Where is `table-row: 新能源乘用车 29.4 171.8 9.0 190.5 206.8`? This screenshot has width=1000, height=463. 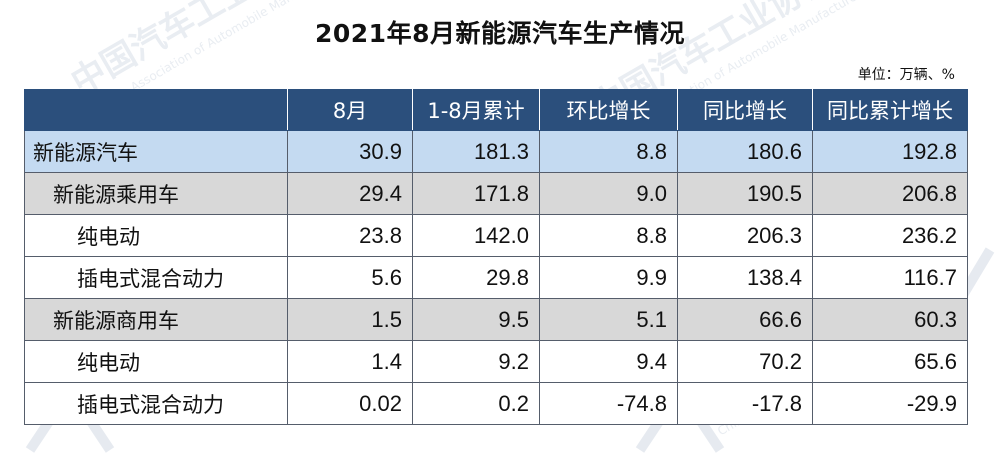
table-row: 新能源乘用车 29.4 171.8 9.0 190.5 206.8 is located at coordinates (496, 193).